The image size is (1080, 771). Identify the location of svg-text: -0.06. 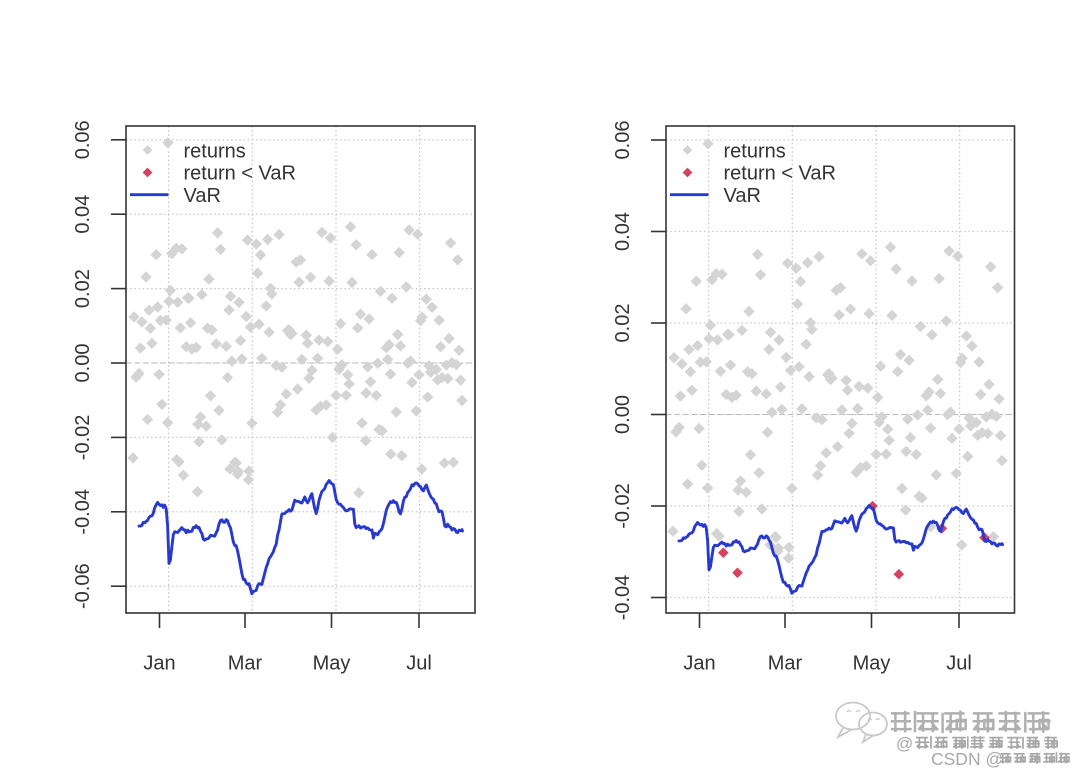
(83, 586).